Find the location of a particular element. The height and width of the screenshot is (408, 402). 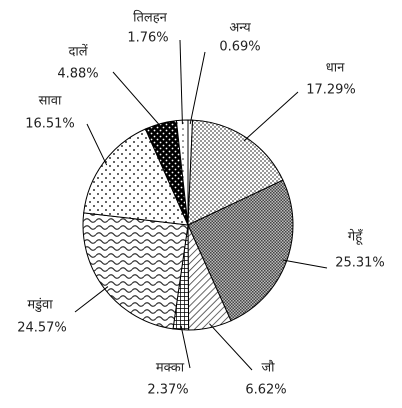

value-label: 1.76% is located at coordinates (147, 38).